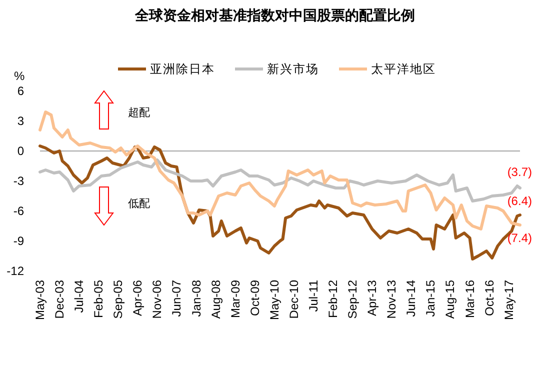  Describe the element at coordinates (489, 298) in the screenshot. I see `x-tick-label: Oct-16` at that location.